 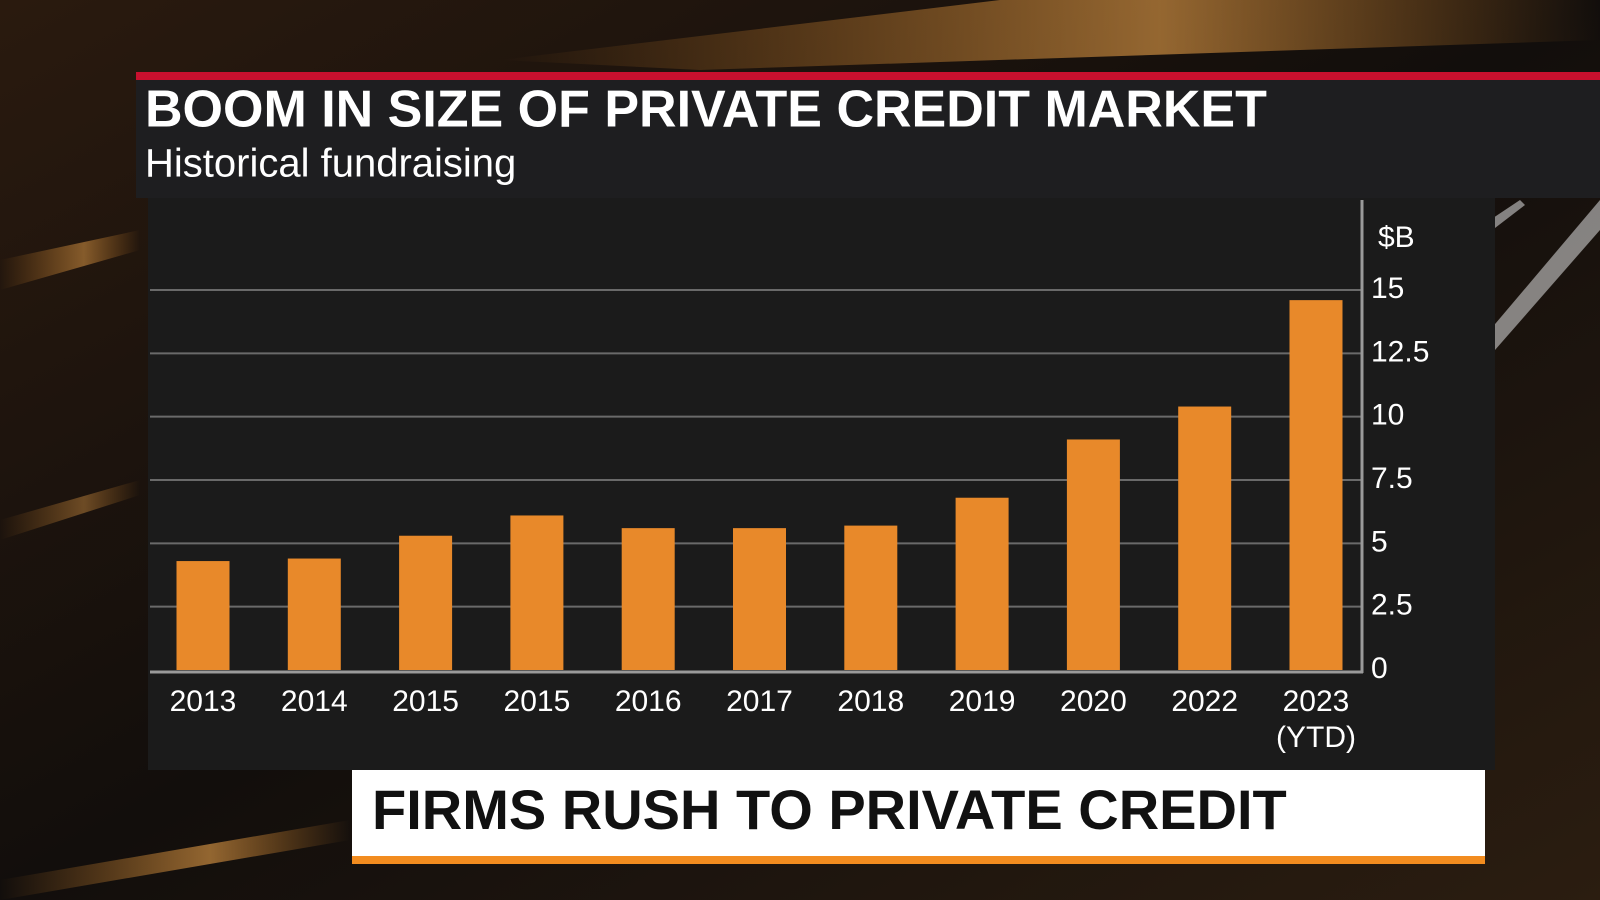 I want to click on x-tick-label: 2017, so click(x=759, y=701).